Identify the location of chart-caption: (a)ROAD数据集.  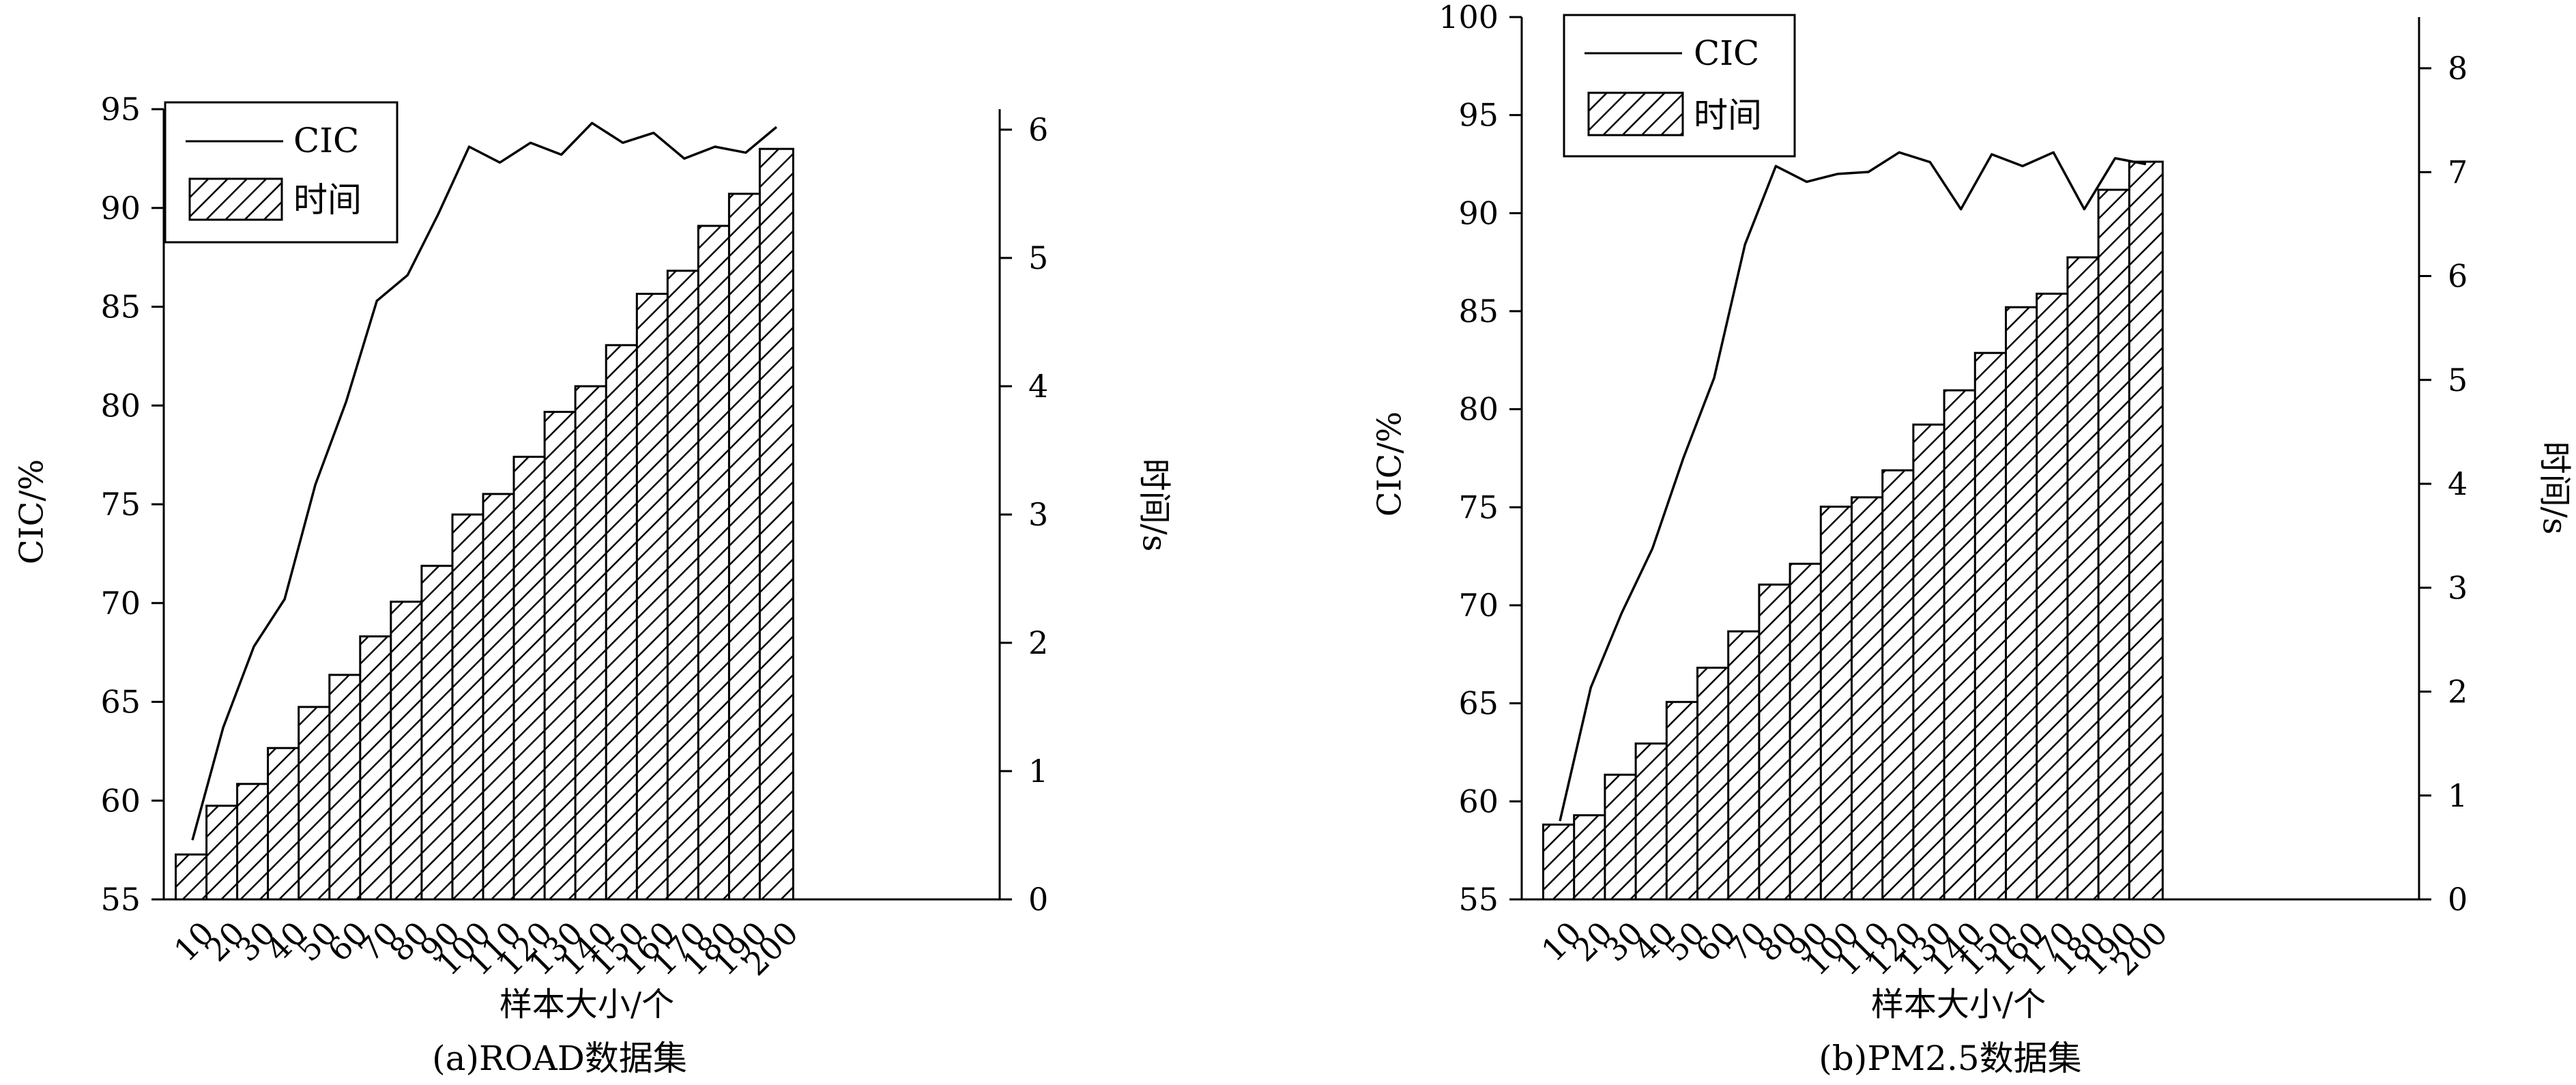
(559, 1058).